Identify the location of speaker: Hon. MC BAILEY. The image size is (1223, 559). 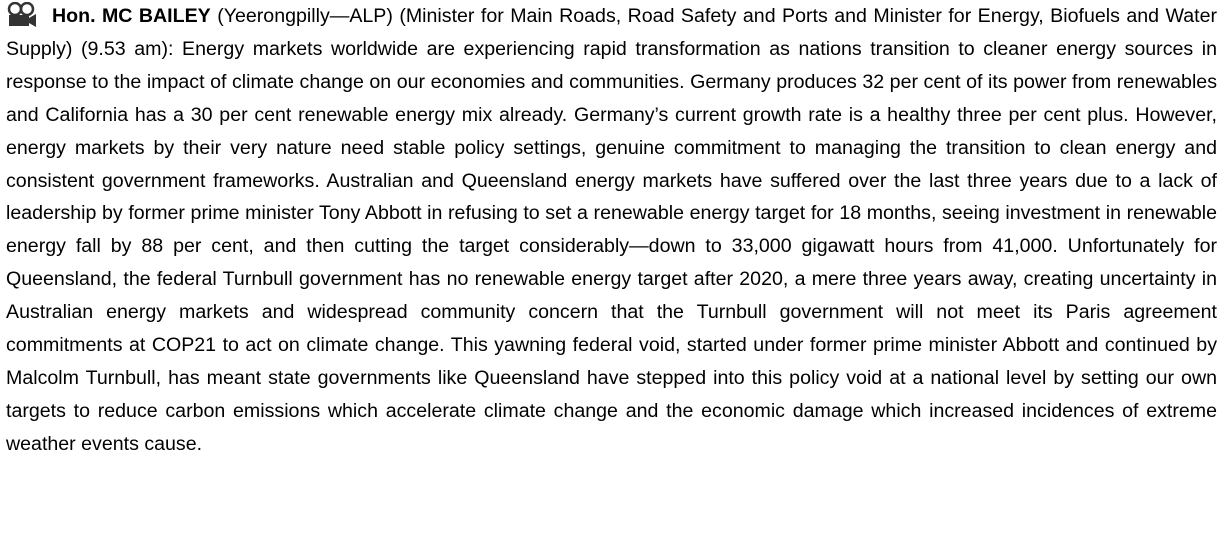
(131, 16).